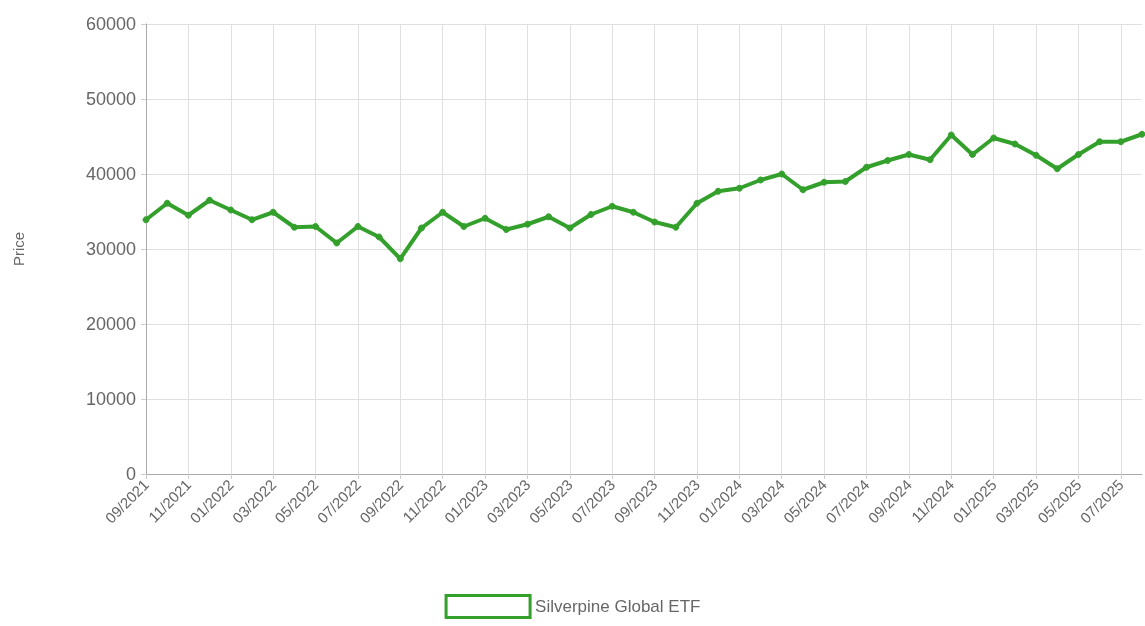 This screenshot has height=626, width=1145. I want to click on y-tick-label: 40000, so click(110, 174).